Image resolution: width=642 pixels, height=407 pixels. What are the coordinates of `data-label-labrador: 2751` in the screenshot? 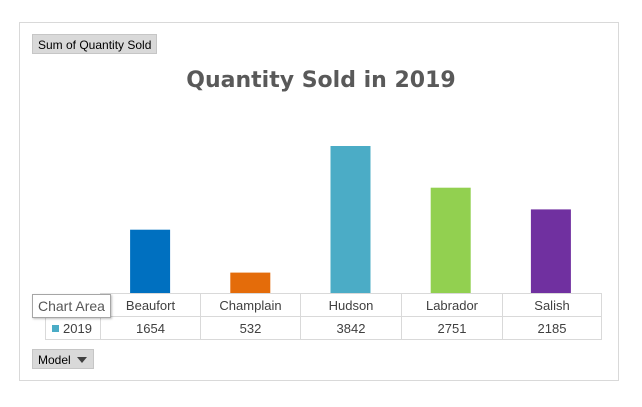 It's located at (452, 328).